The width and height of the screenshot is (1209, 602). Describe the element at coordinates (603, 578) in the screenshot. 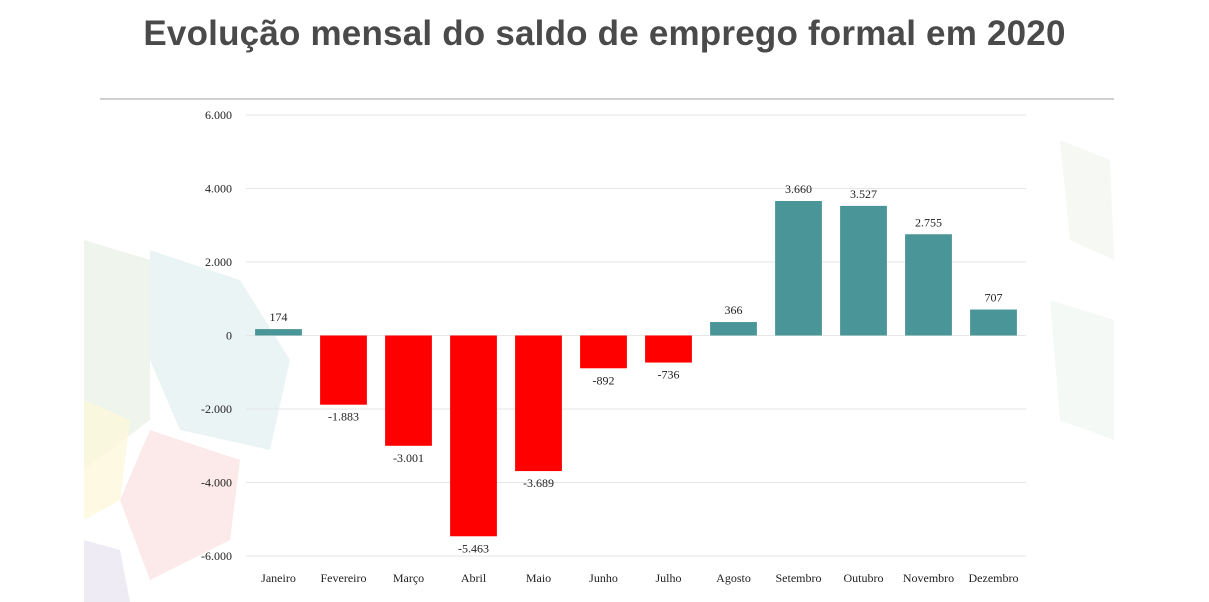

I see `x-category-label: Junho` at that location.